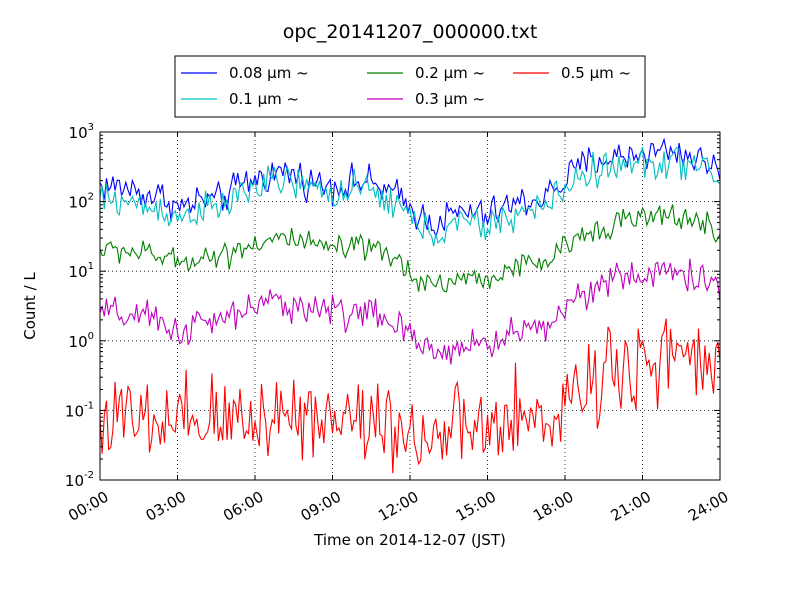  Describe the element at coordinates (81, 132) in the screenshot. I see `y-tick-label: 10³` at that location.